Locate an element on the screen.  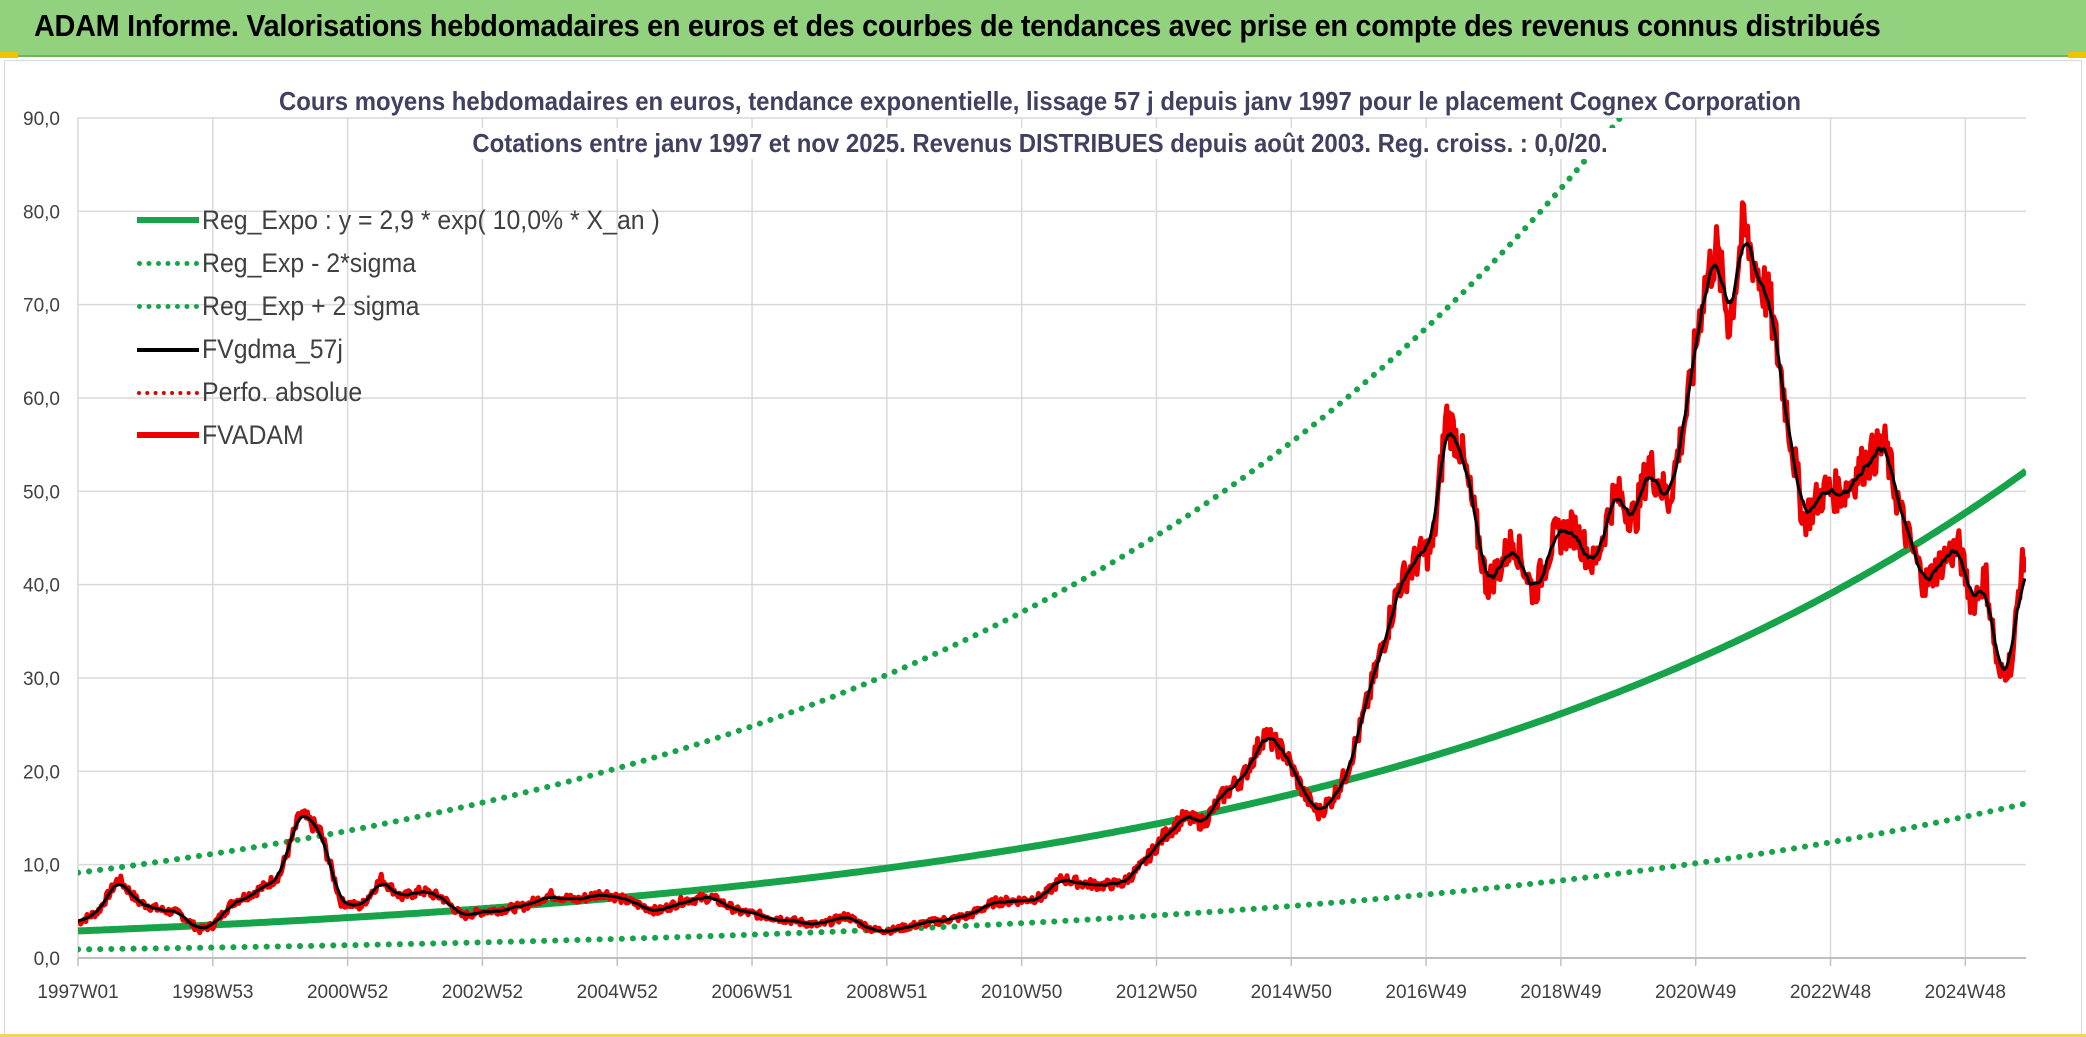
legend-label-fvgdma: FVgdma_57j is located at coordinates (272, 349).